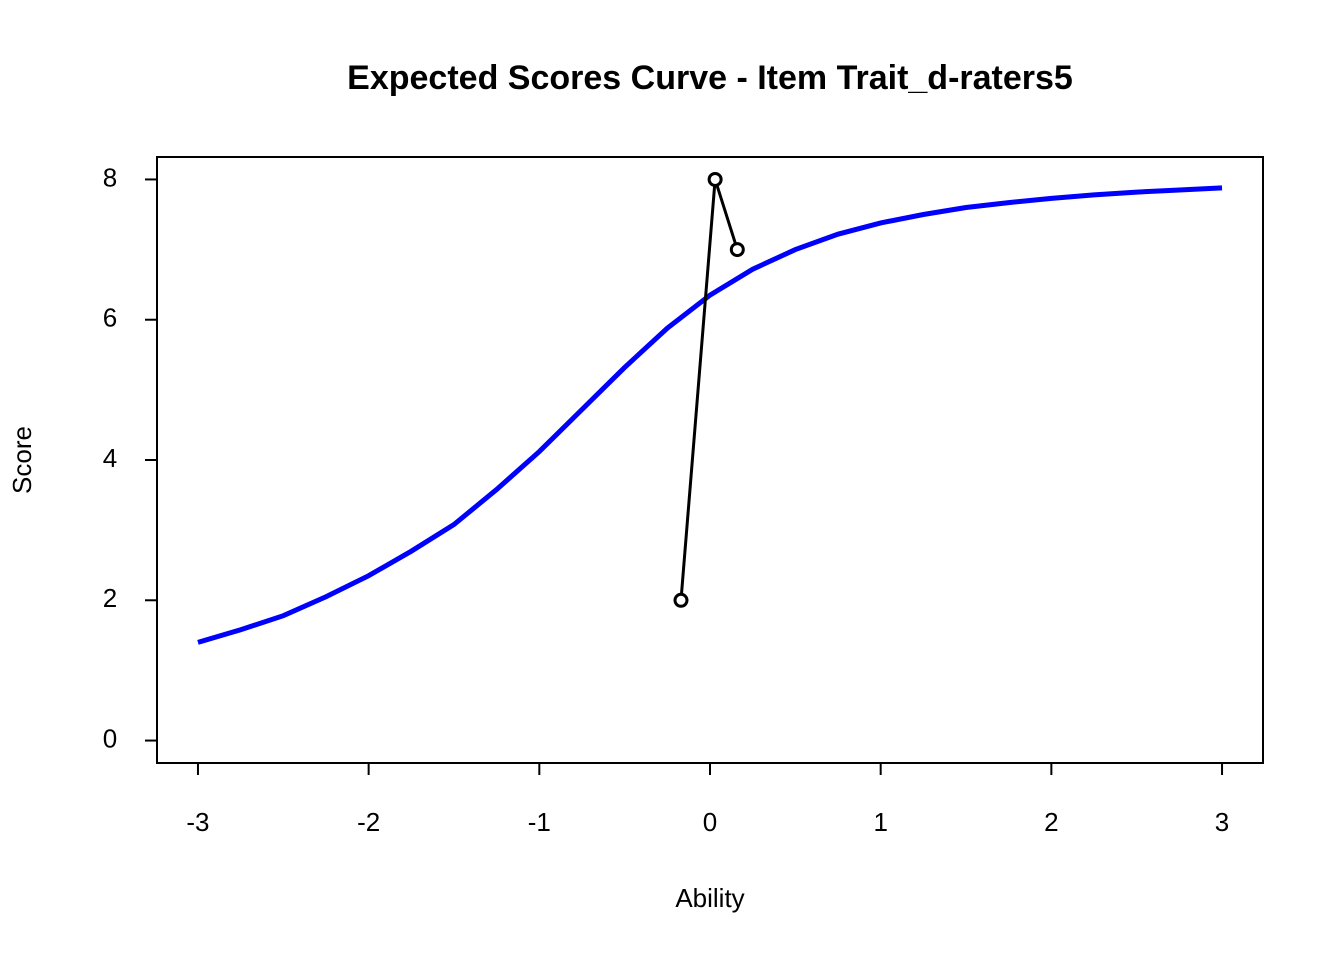 The width and height of the screenshot is (1344, 960). I want to click on series-line, so click(709, 389).